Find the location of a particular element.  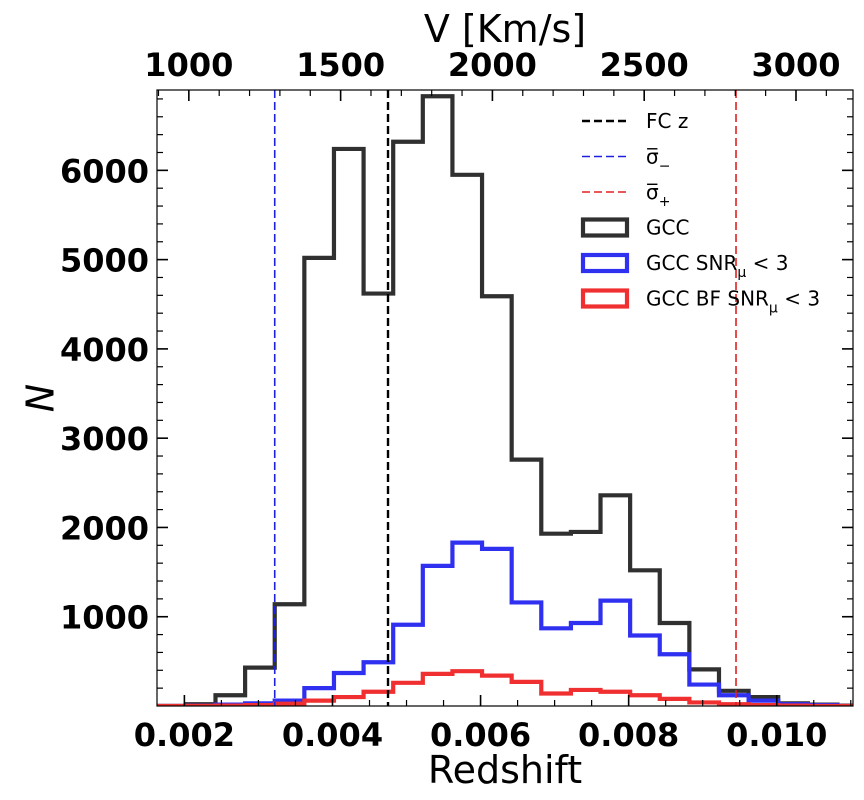

y-tick-label: 6000 is located at coordinates (104, 171).